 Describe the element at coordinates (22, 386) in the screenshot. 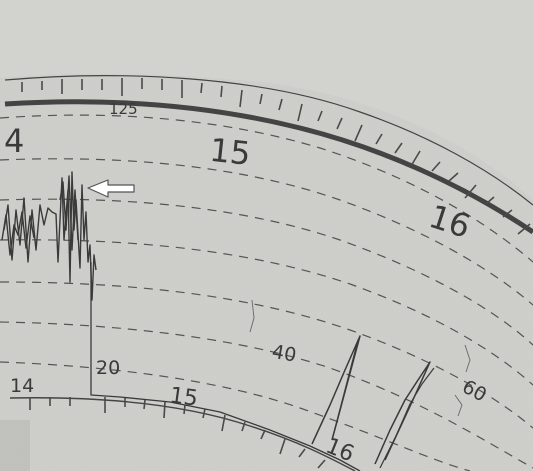

I see `inner-label-14: 14` at that location.